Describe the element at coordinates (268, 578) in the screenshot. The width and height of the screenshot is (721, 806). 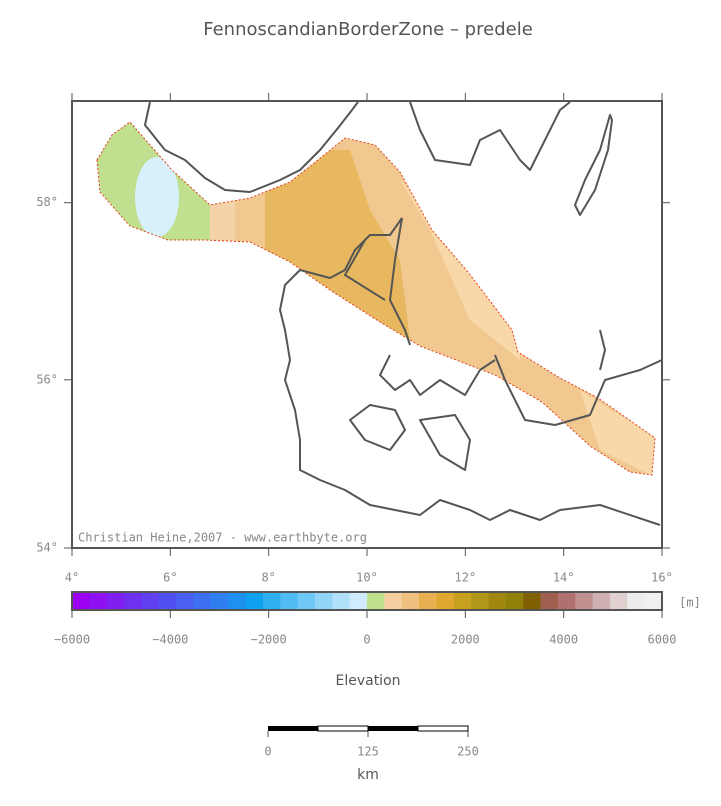
I see `x-tick-label: 8°` at that location.